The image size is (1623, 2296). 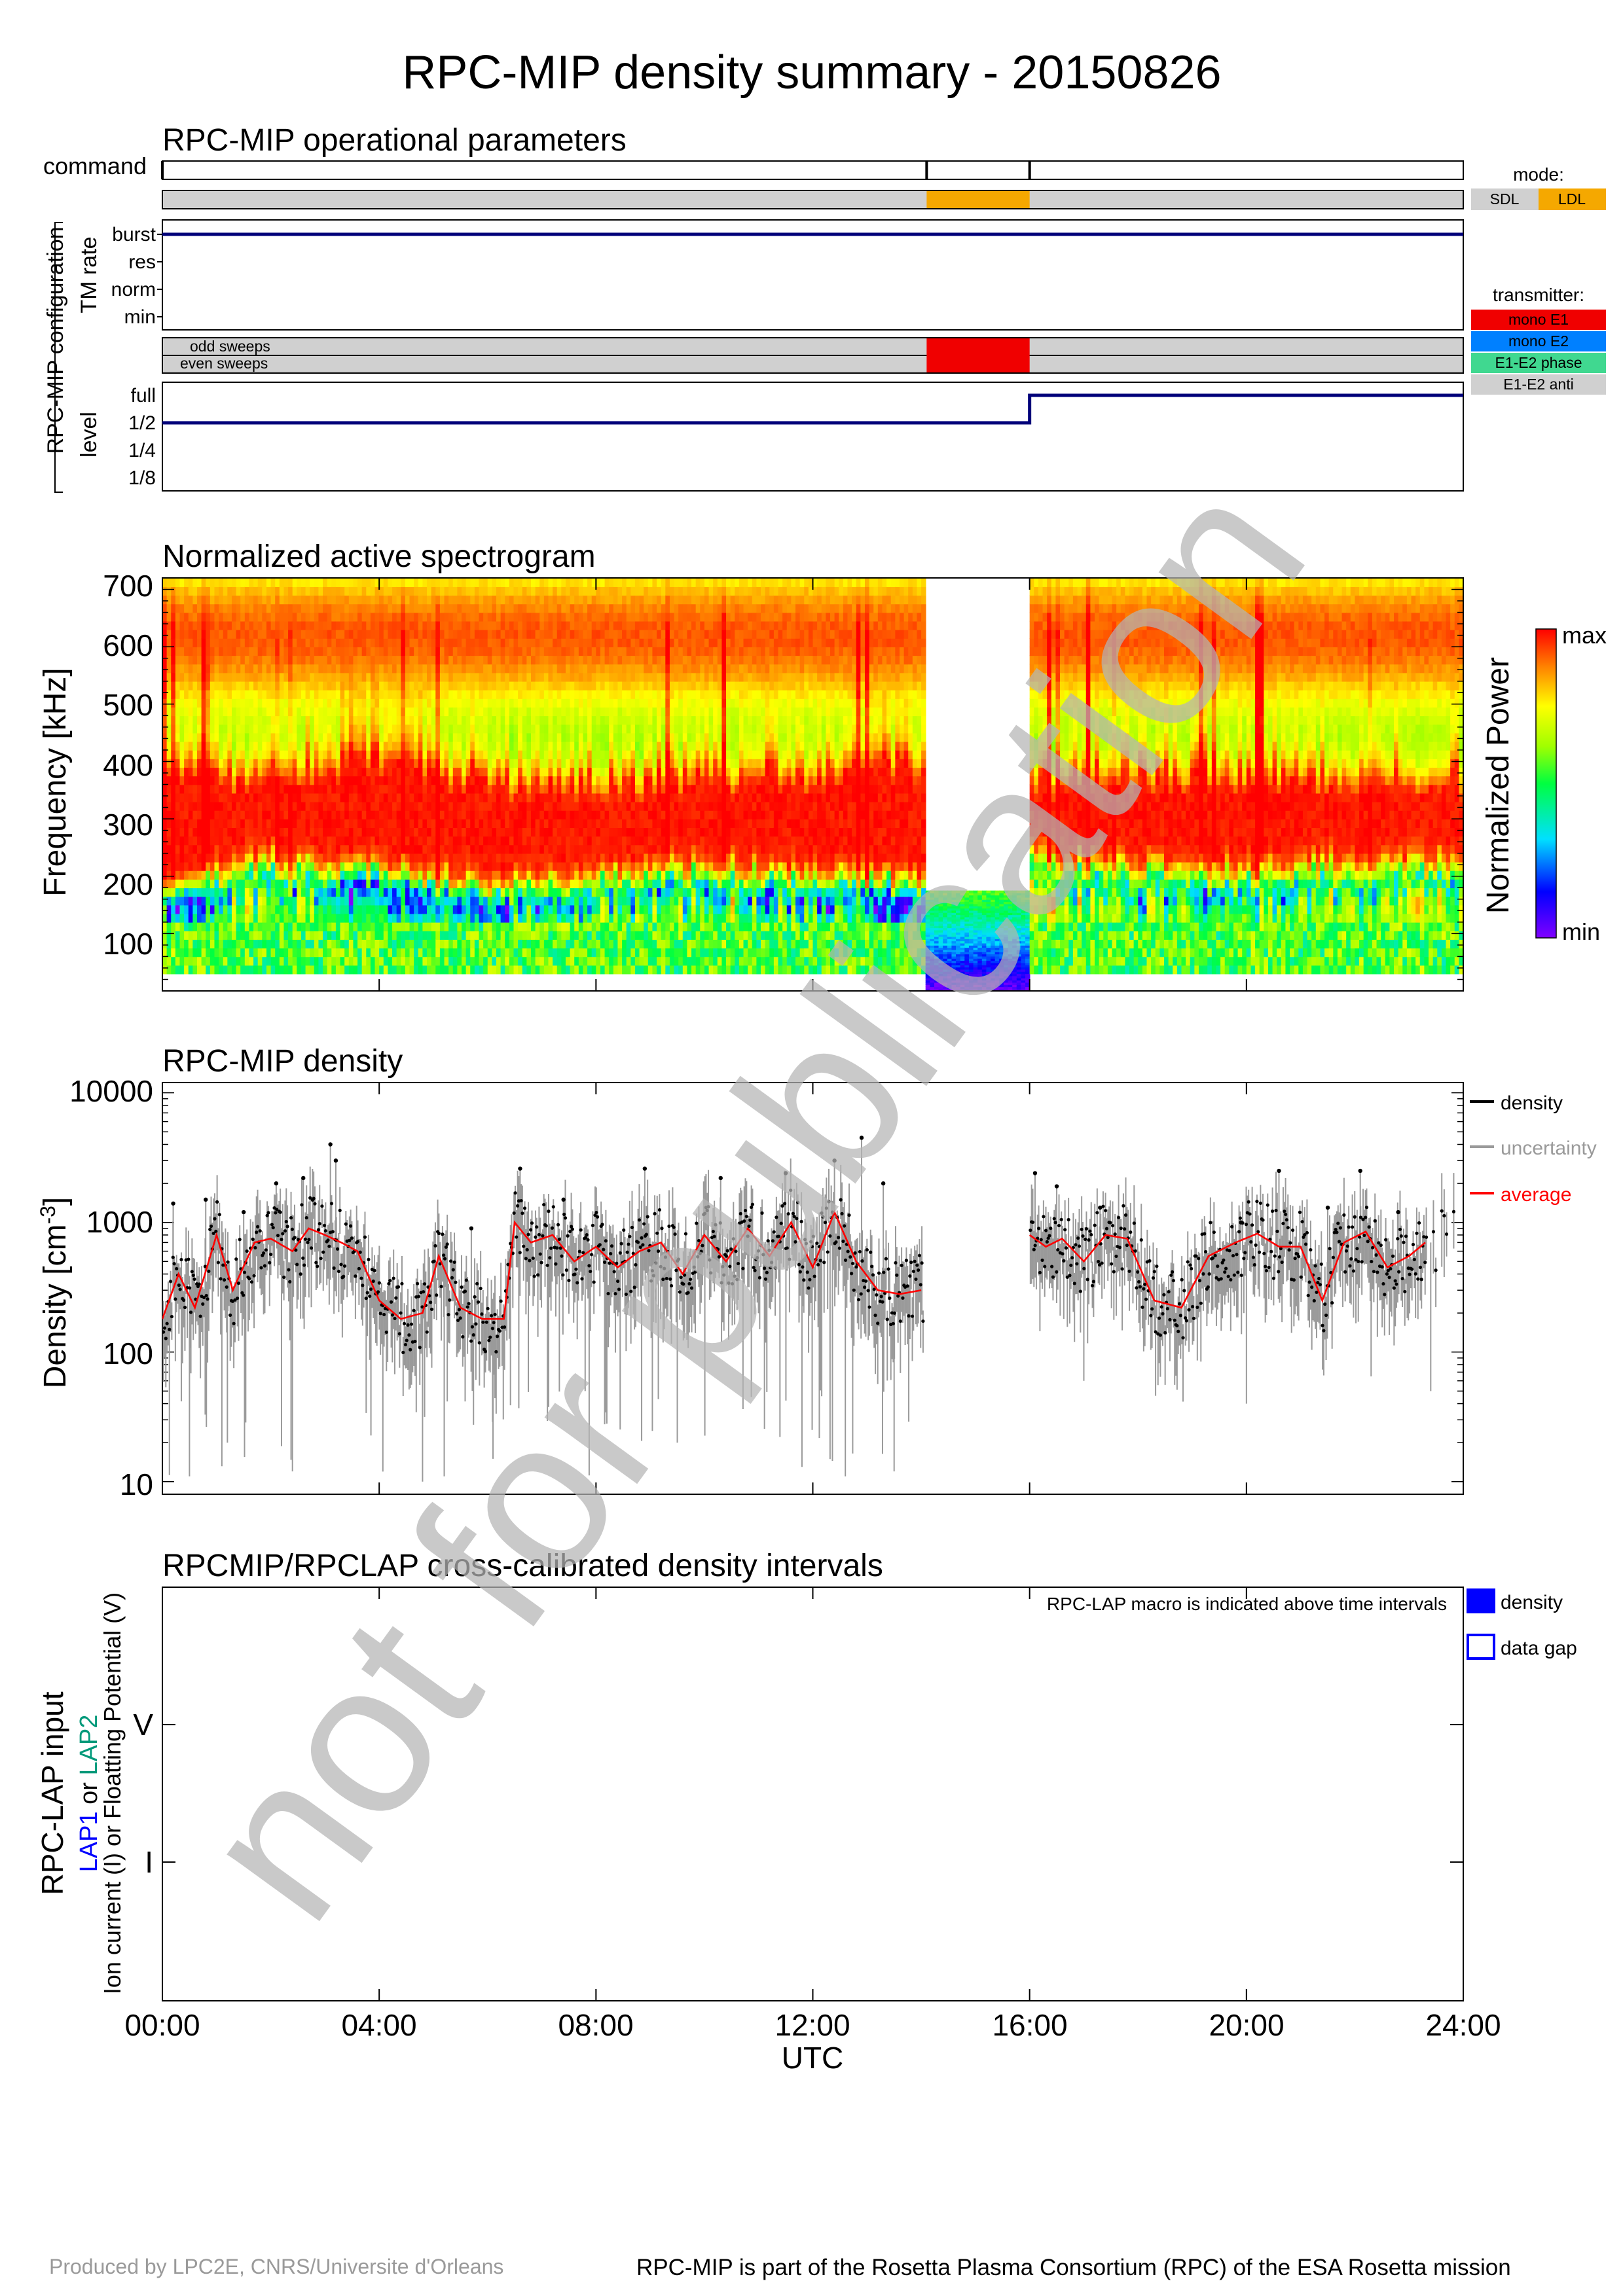 What do you see at coordinates (379, 556) in the screenshot?
I see `spectrogram-title: Normalized active spectrogram` at bounding box center [379, 556].